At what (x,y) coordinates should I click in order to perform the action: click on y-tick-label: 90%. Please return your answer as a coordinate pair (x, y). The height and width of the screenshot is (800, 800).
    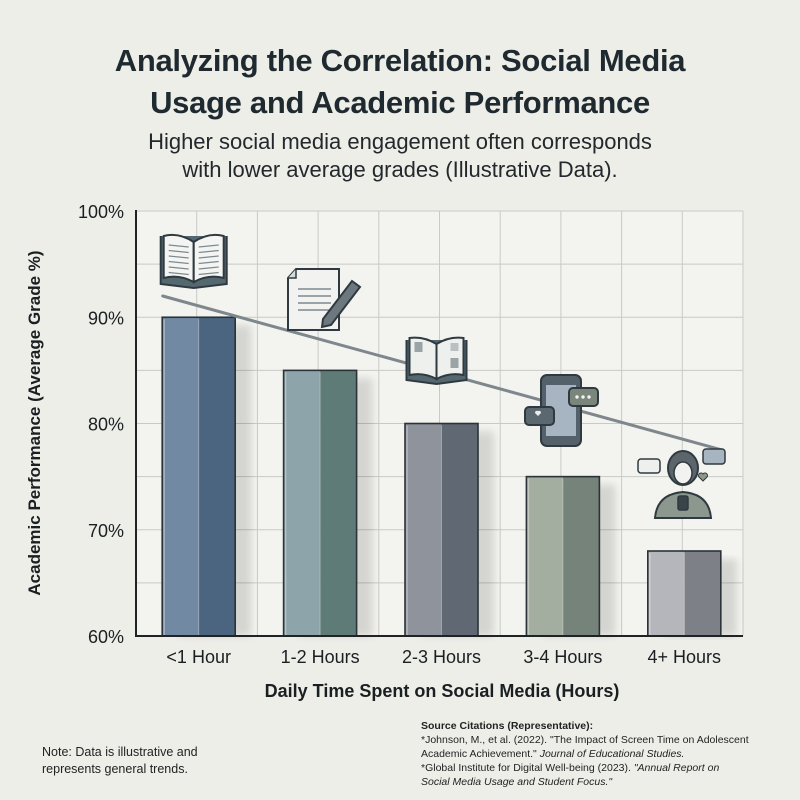
    Looking at the image, I should click on (106, 318).